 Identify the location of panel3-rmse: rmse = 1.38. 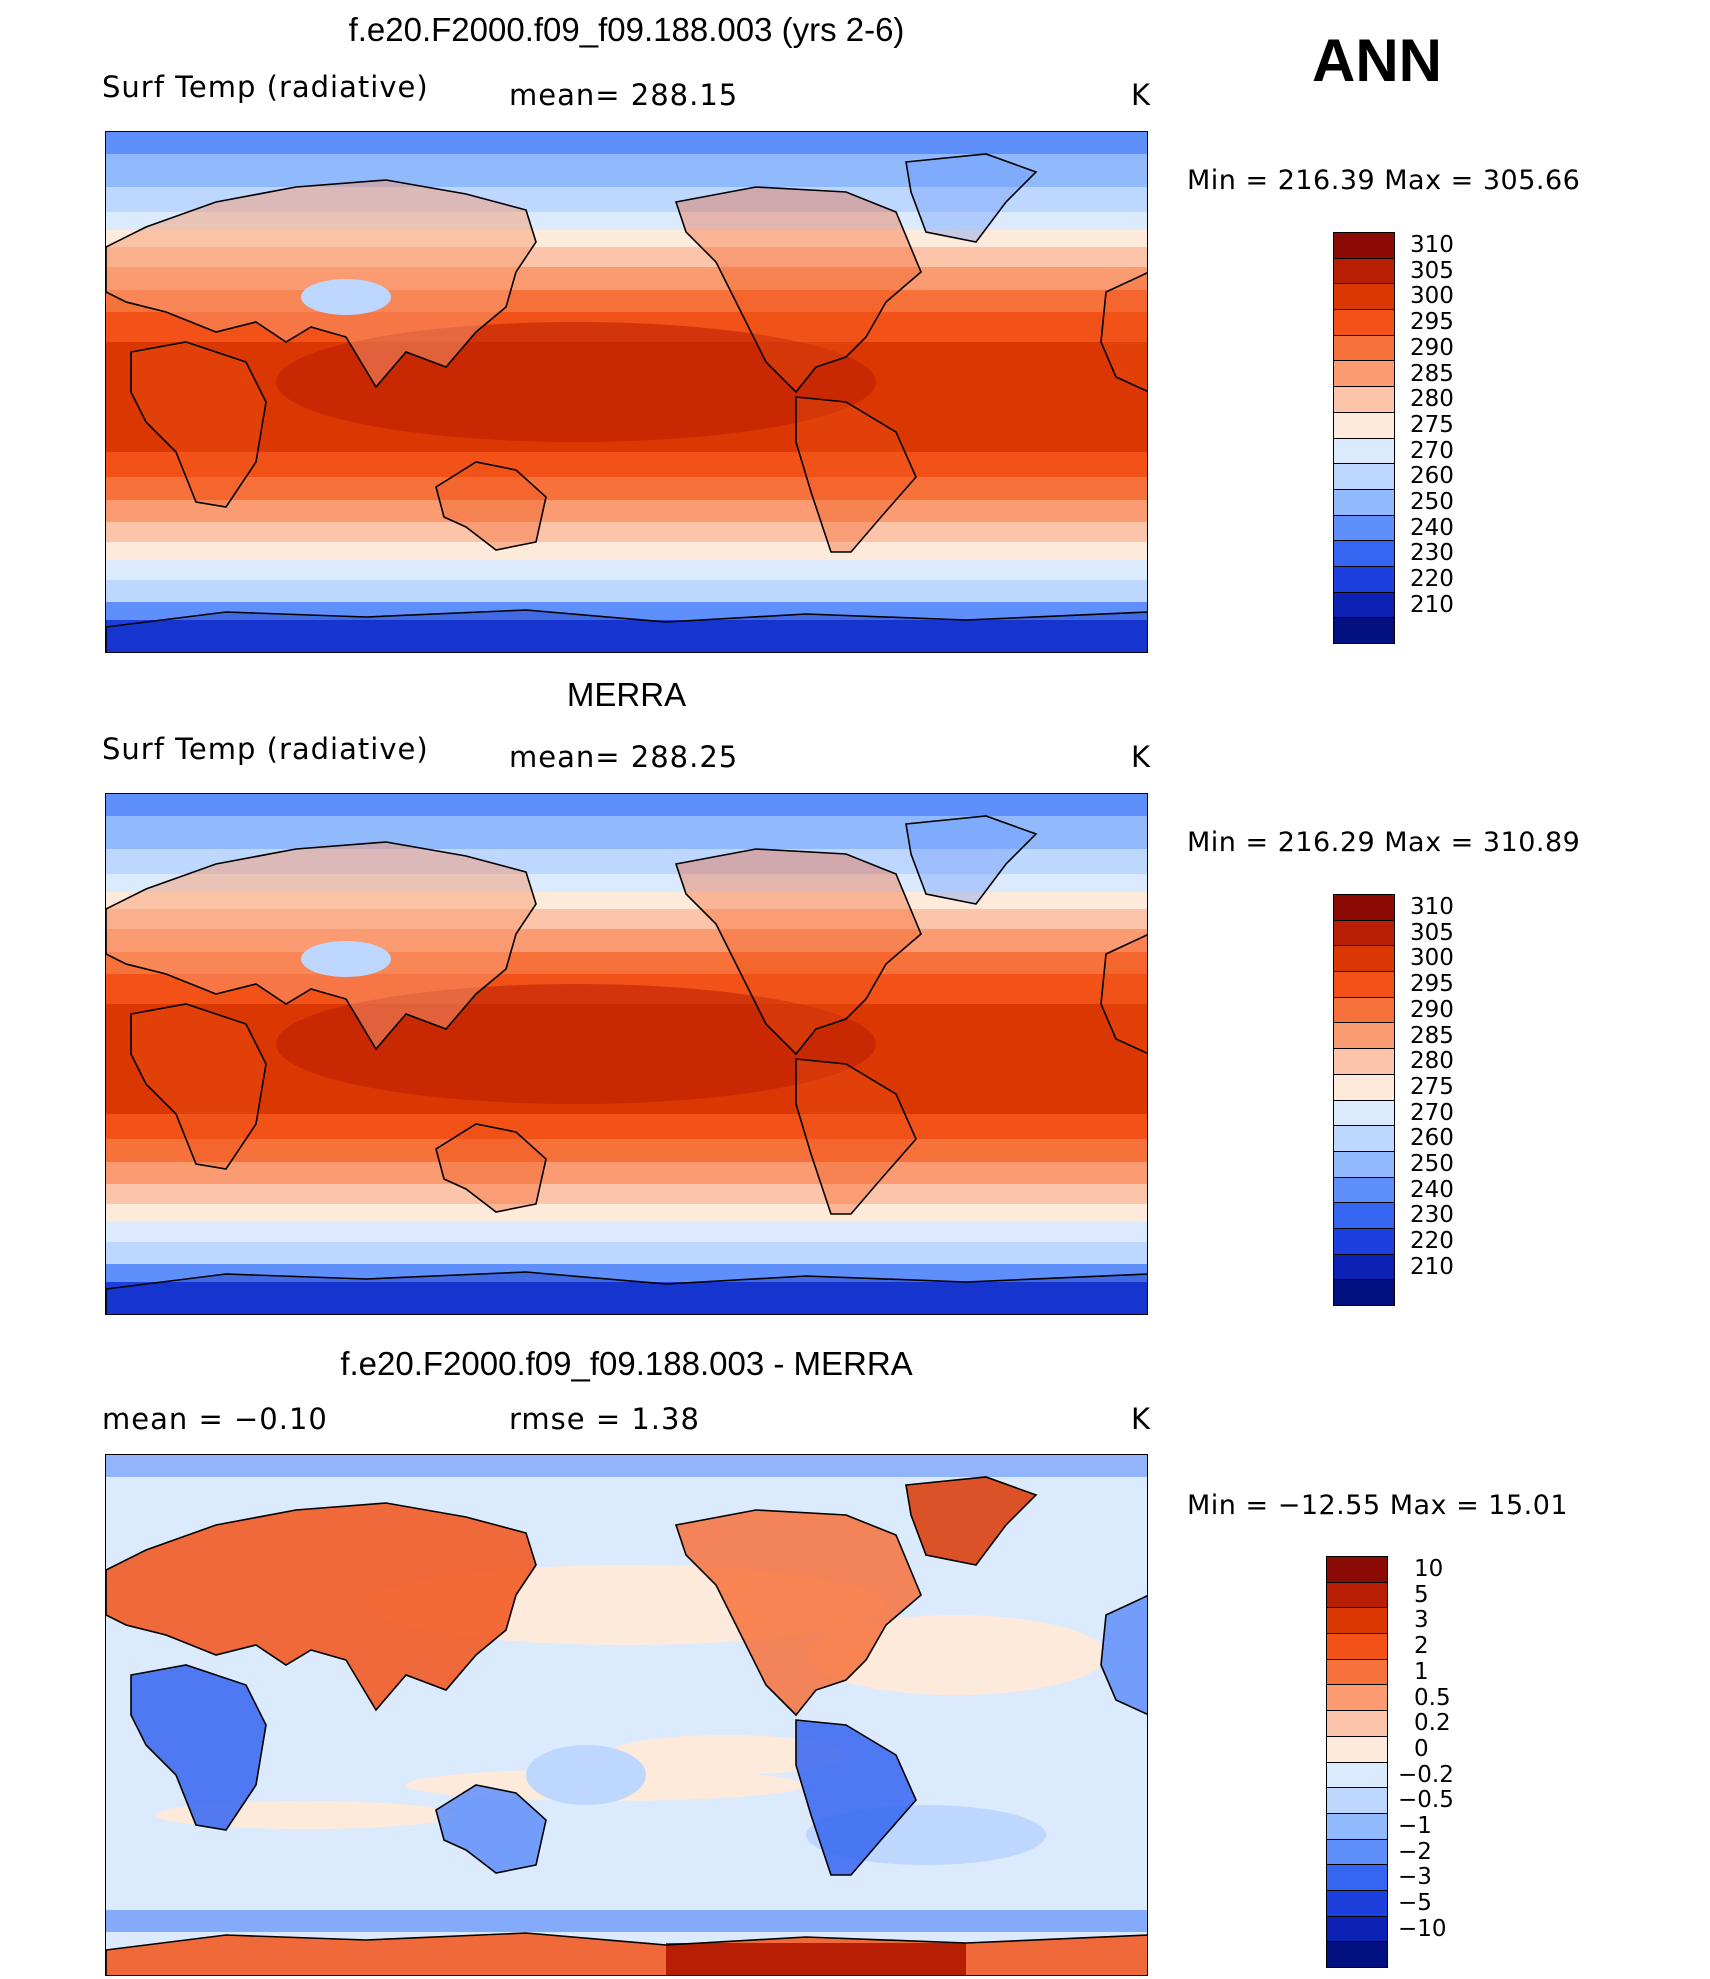
(604, 1419).